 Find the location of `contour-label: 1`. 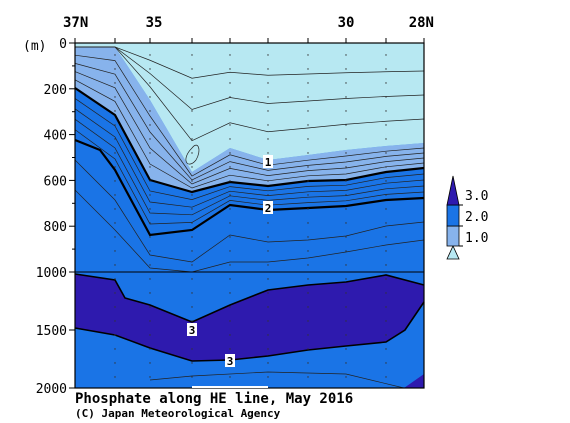

contour-label: 1 is located at coordinates (268, 162).